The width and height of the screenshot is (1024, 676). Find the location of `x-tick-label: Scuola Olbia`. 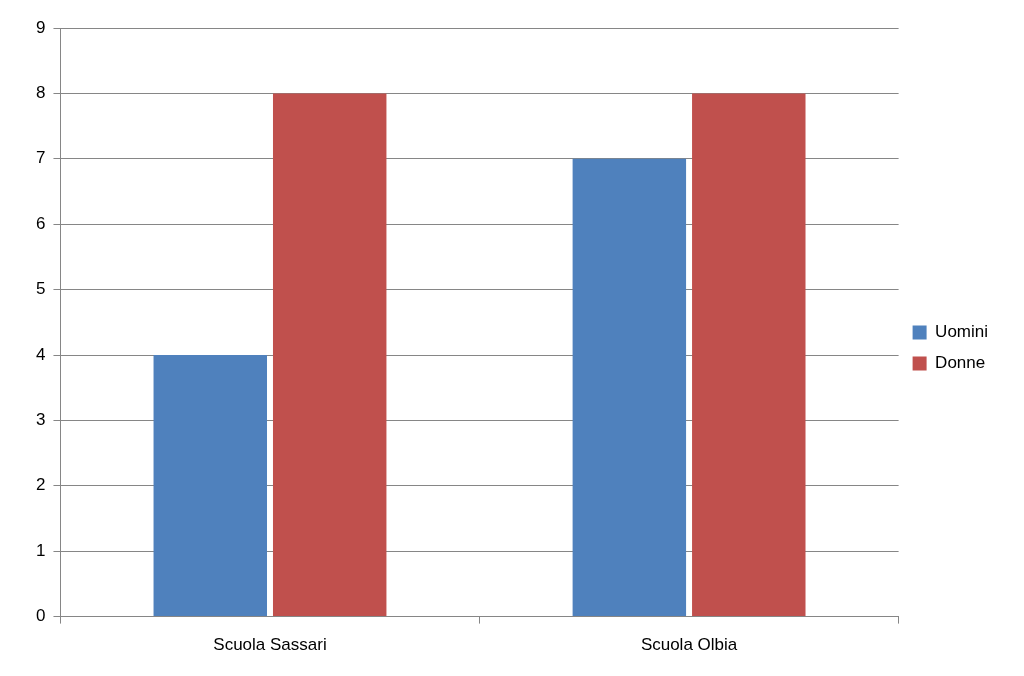

x-tick-label: Scuola Olbia is located at coordinates (689, 645).